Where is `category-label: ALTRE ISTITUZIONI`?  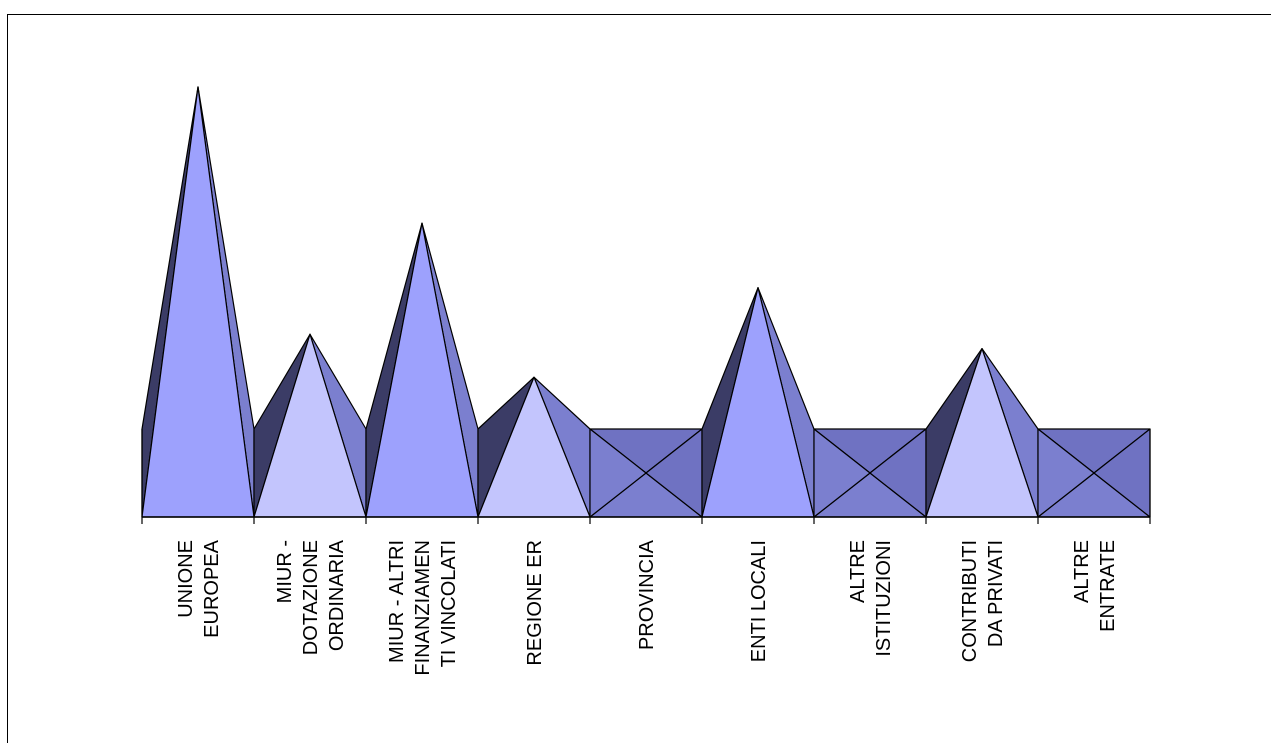 category-label: ALTRE ISTITUZIONI is located at coordinates (871, 598).